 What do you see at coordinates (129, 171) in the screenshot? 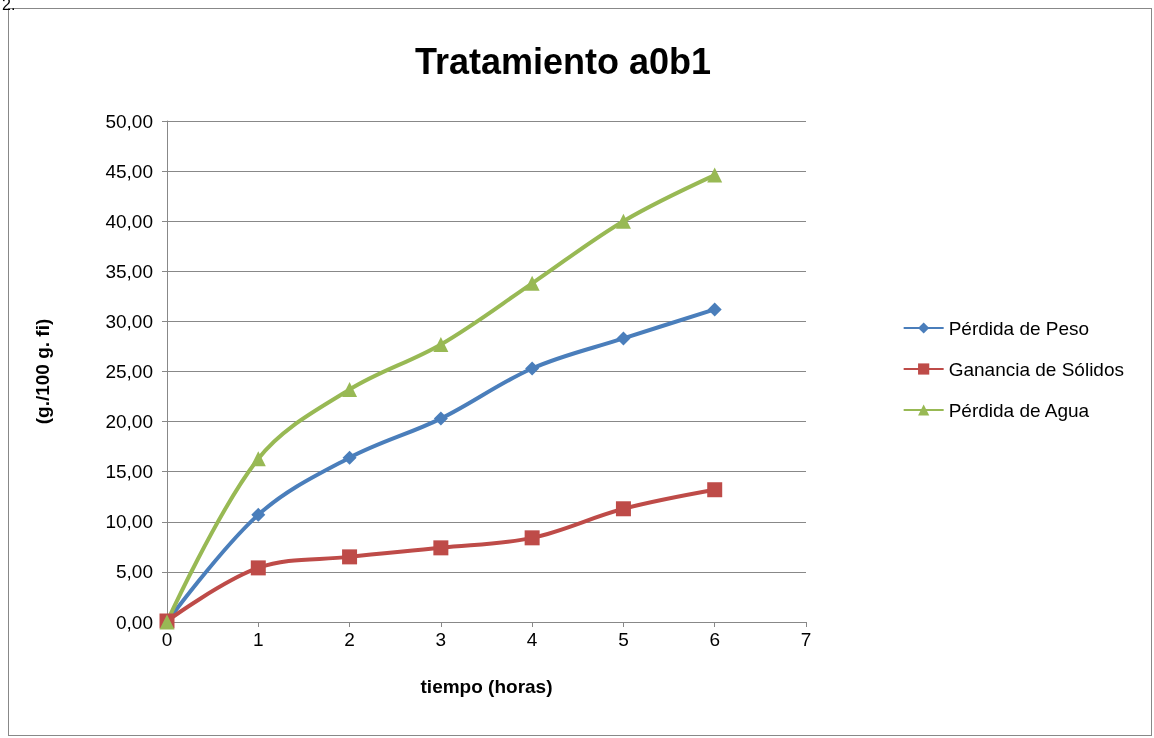
I see `y-tick-label: 45,00` at bounding box center [129, 171].